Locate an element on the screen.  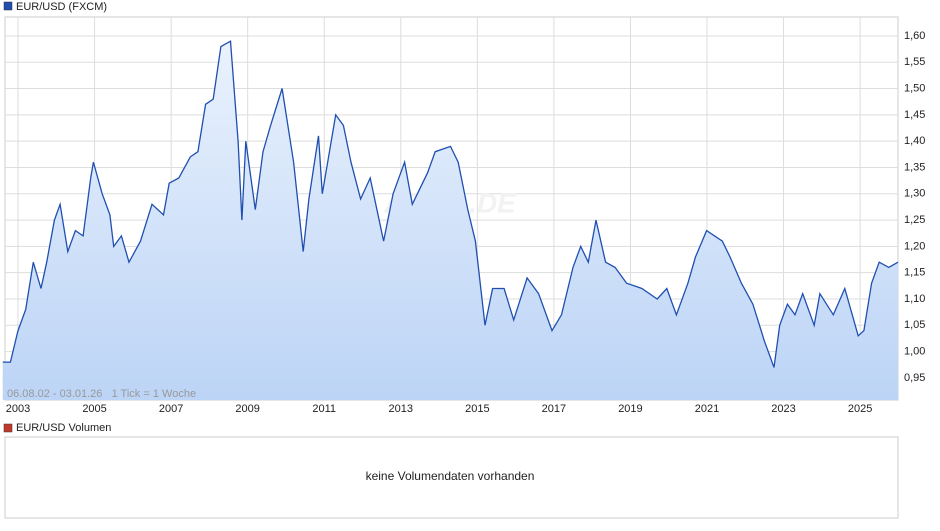
footnote: 06.08.02 - 03.01.26 1 Tick = 1 Woche is located at coordinates (101, 394).